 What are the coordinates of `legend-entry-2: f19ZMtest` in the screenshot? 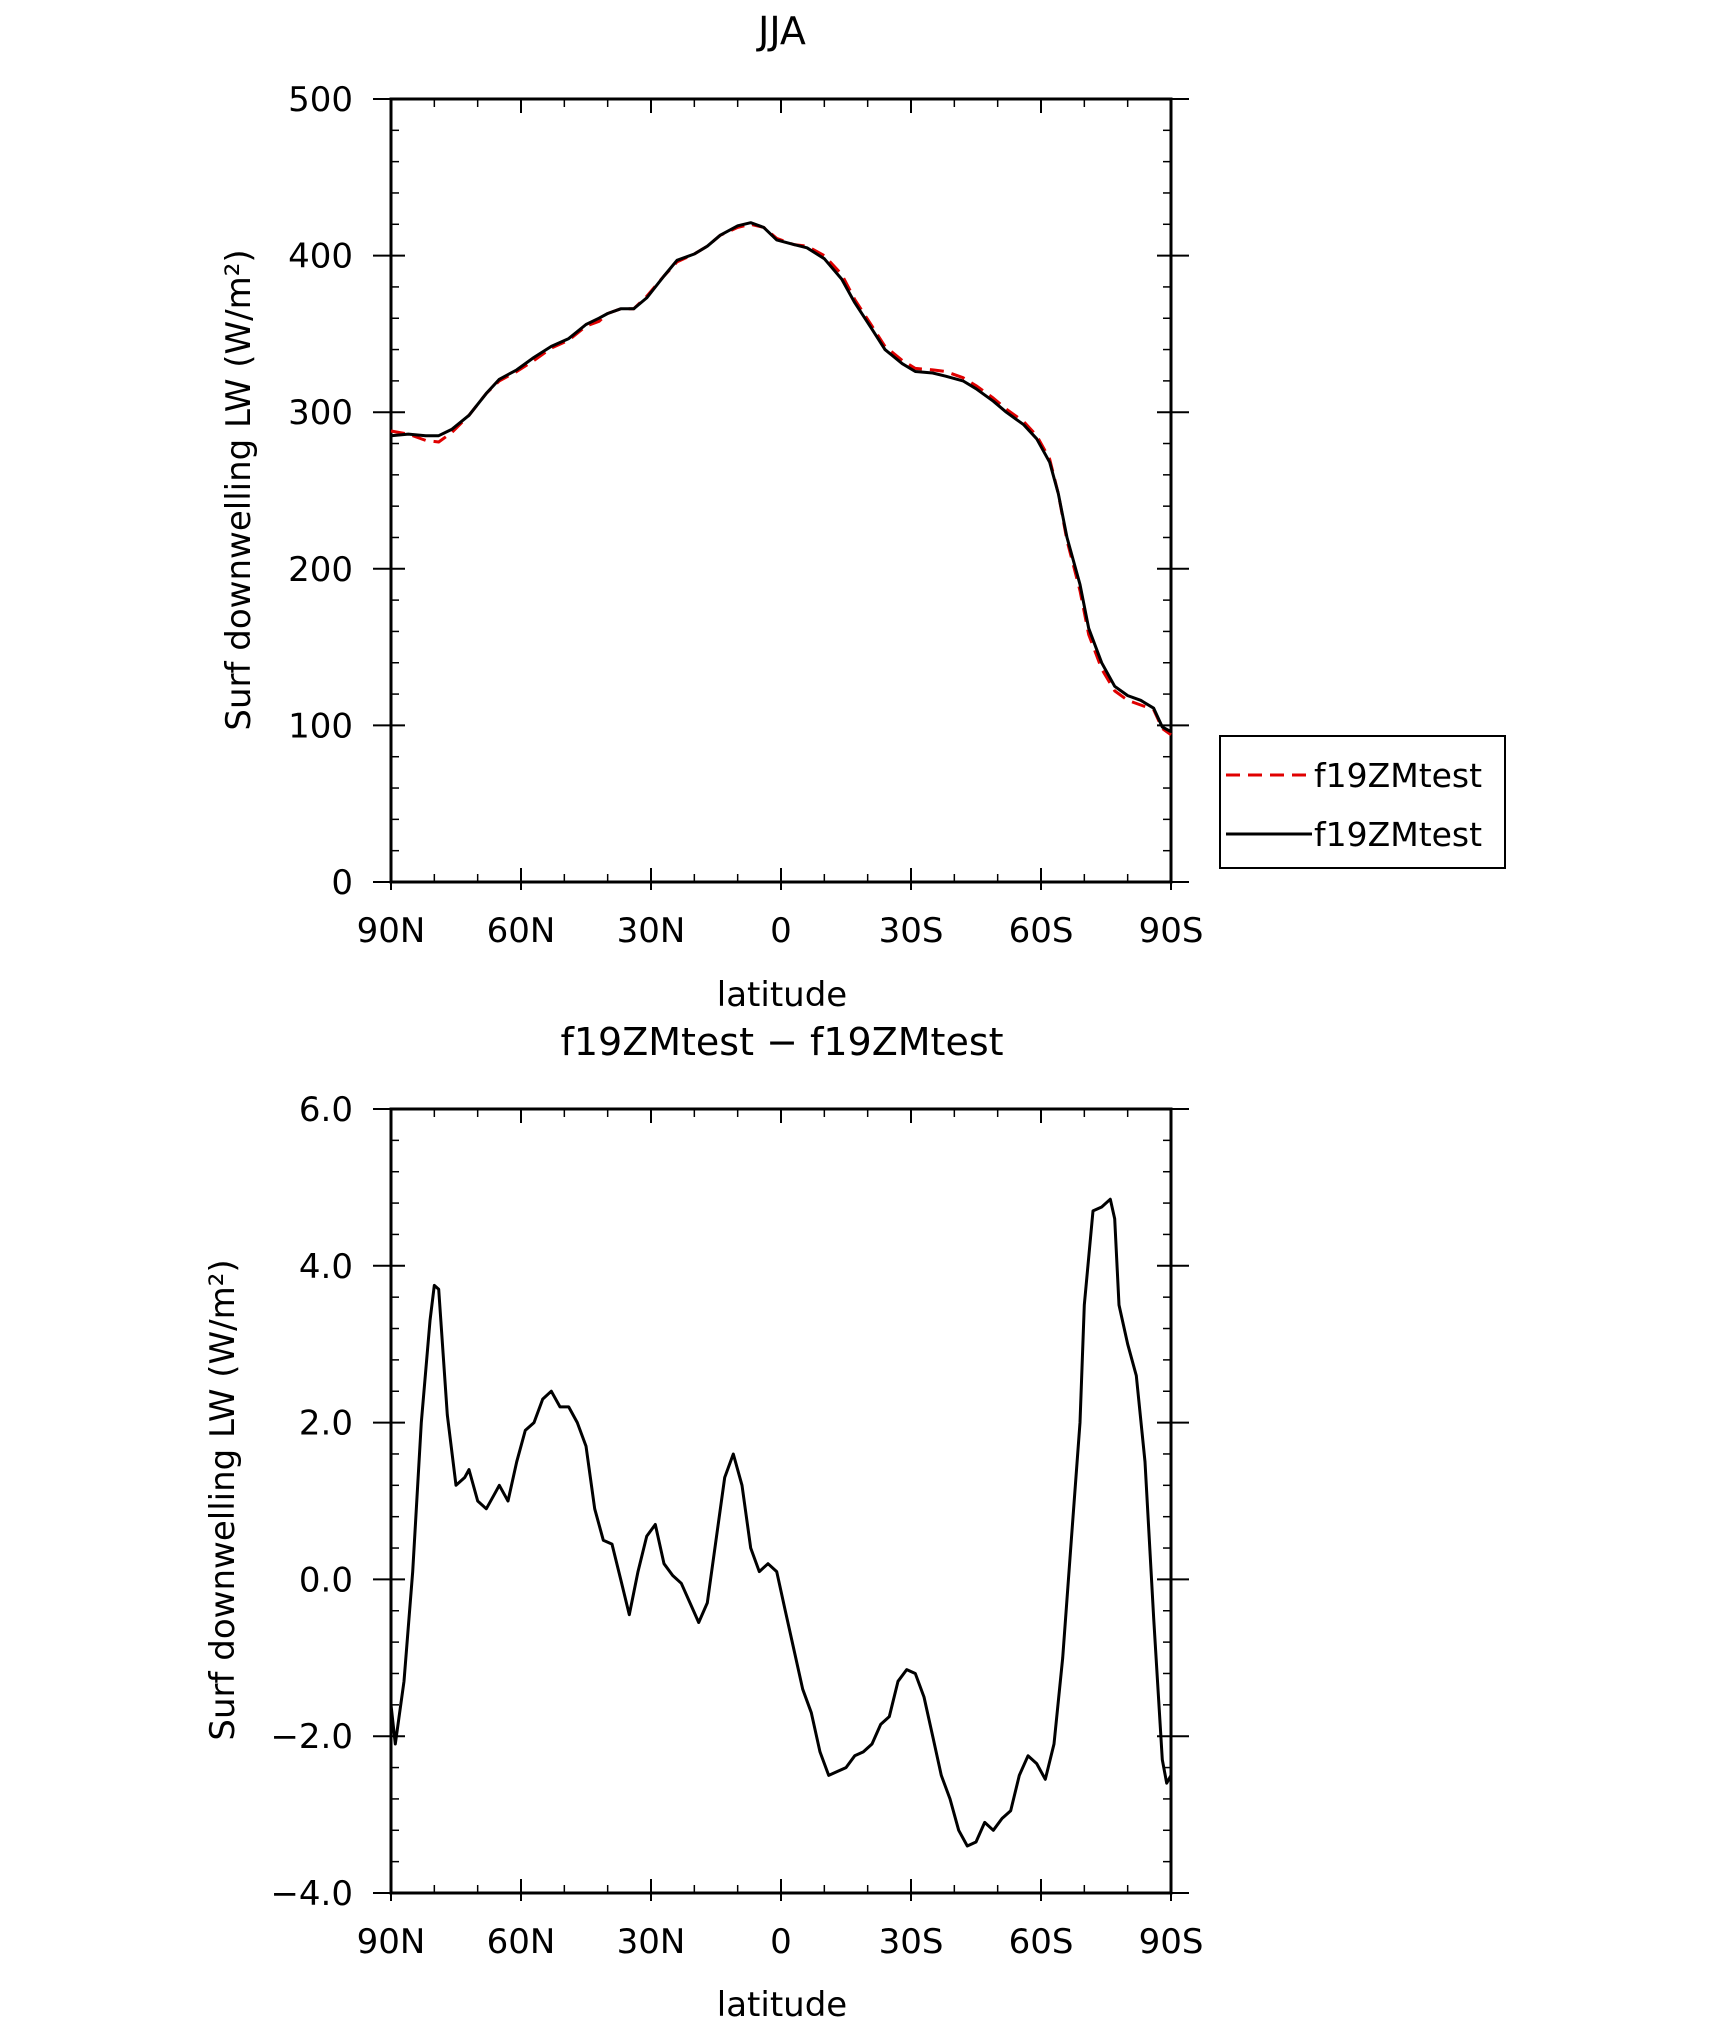 It's located at (1398, 834).